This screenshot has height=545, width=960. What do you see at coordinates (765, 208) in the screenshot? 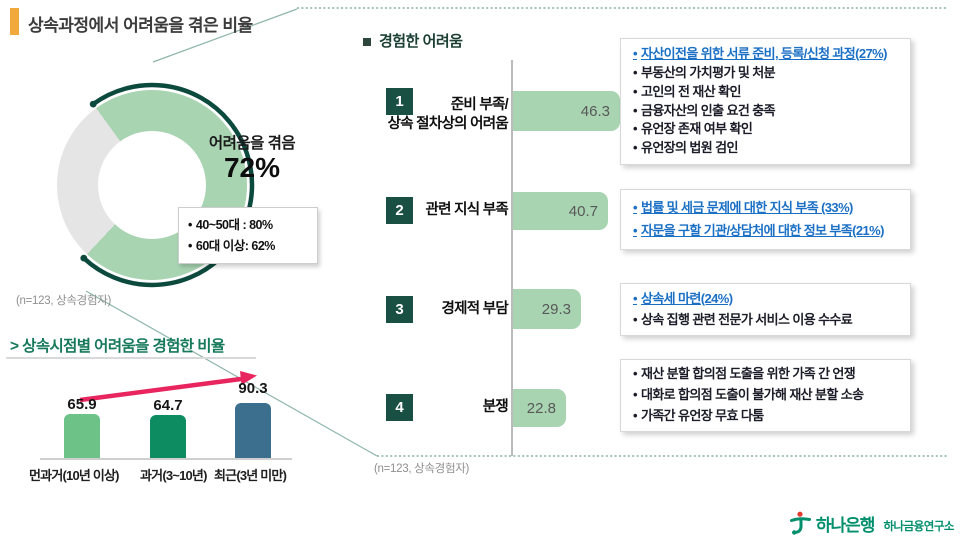
I see `detail-item-highlight: 법률 및 세금 문제에 대한 지식 부족 (33%)` at bounding box center [765, 208].